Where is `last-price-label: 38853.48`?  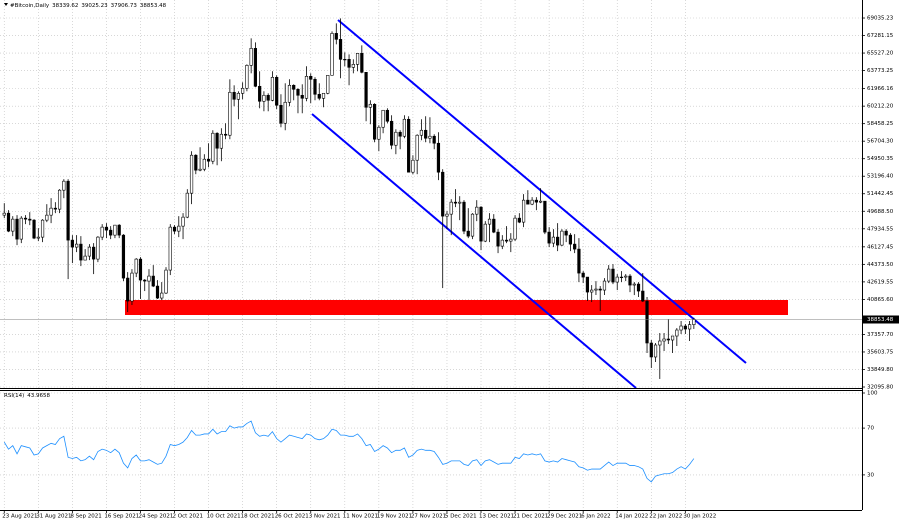
last-price-label: 38853.48 is located at coordinates (880, 320).